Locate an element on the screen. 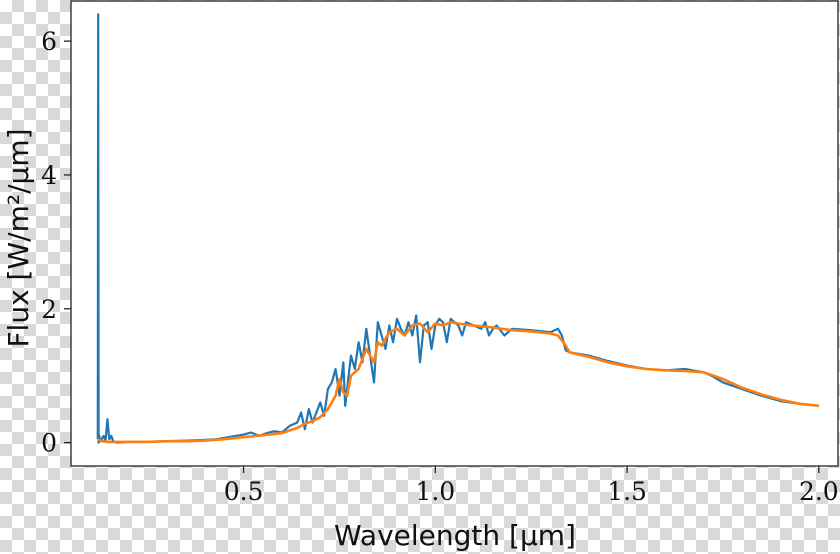 This screenshot has width=840, height=554. y-tick-label: 6 is located at coordinates (49, 41).